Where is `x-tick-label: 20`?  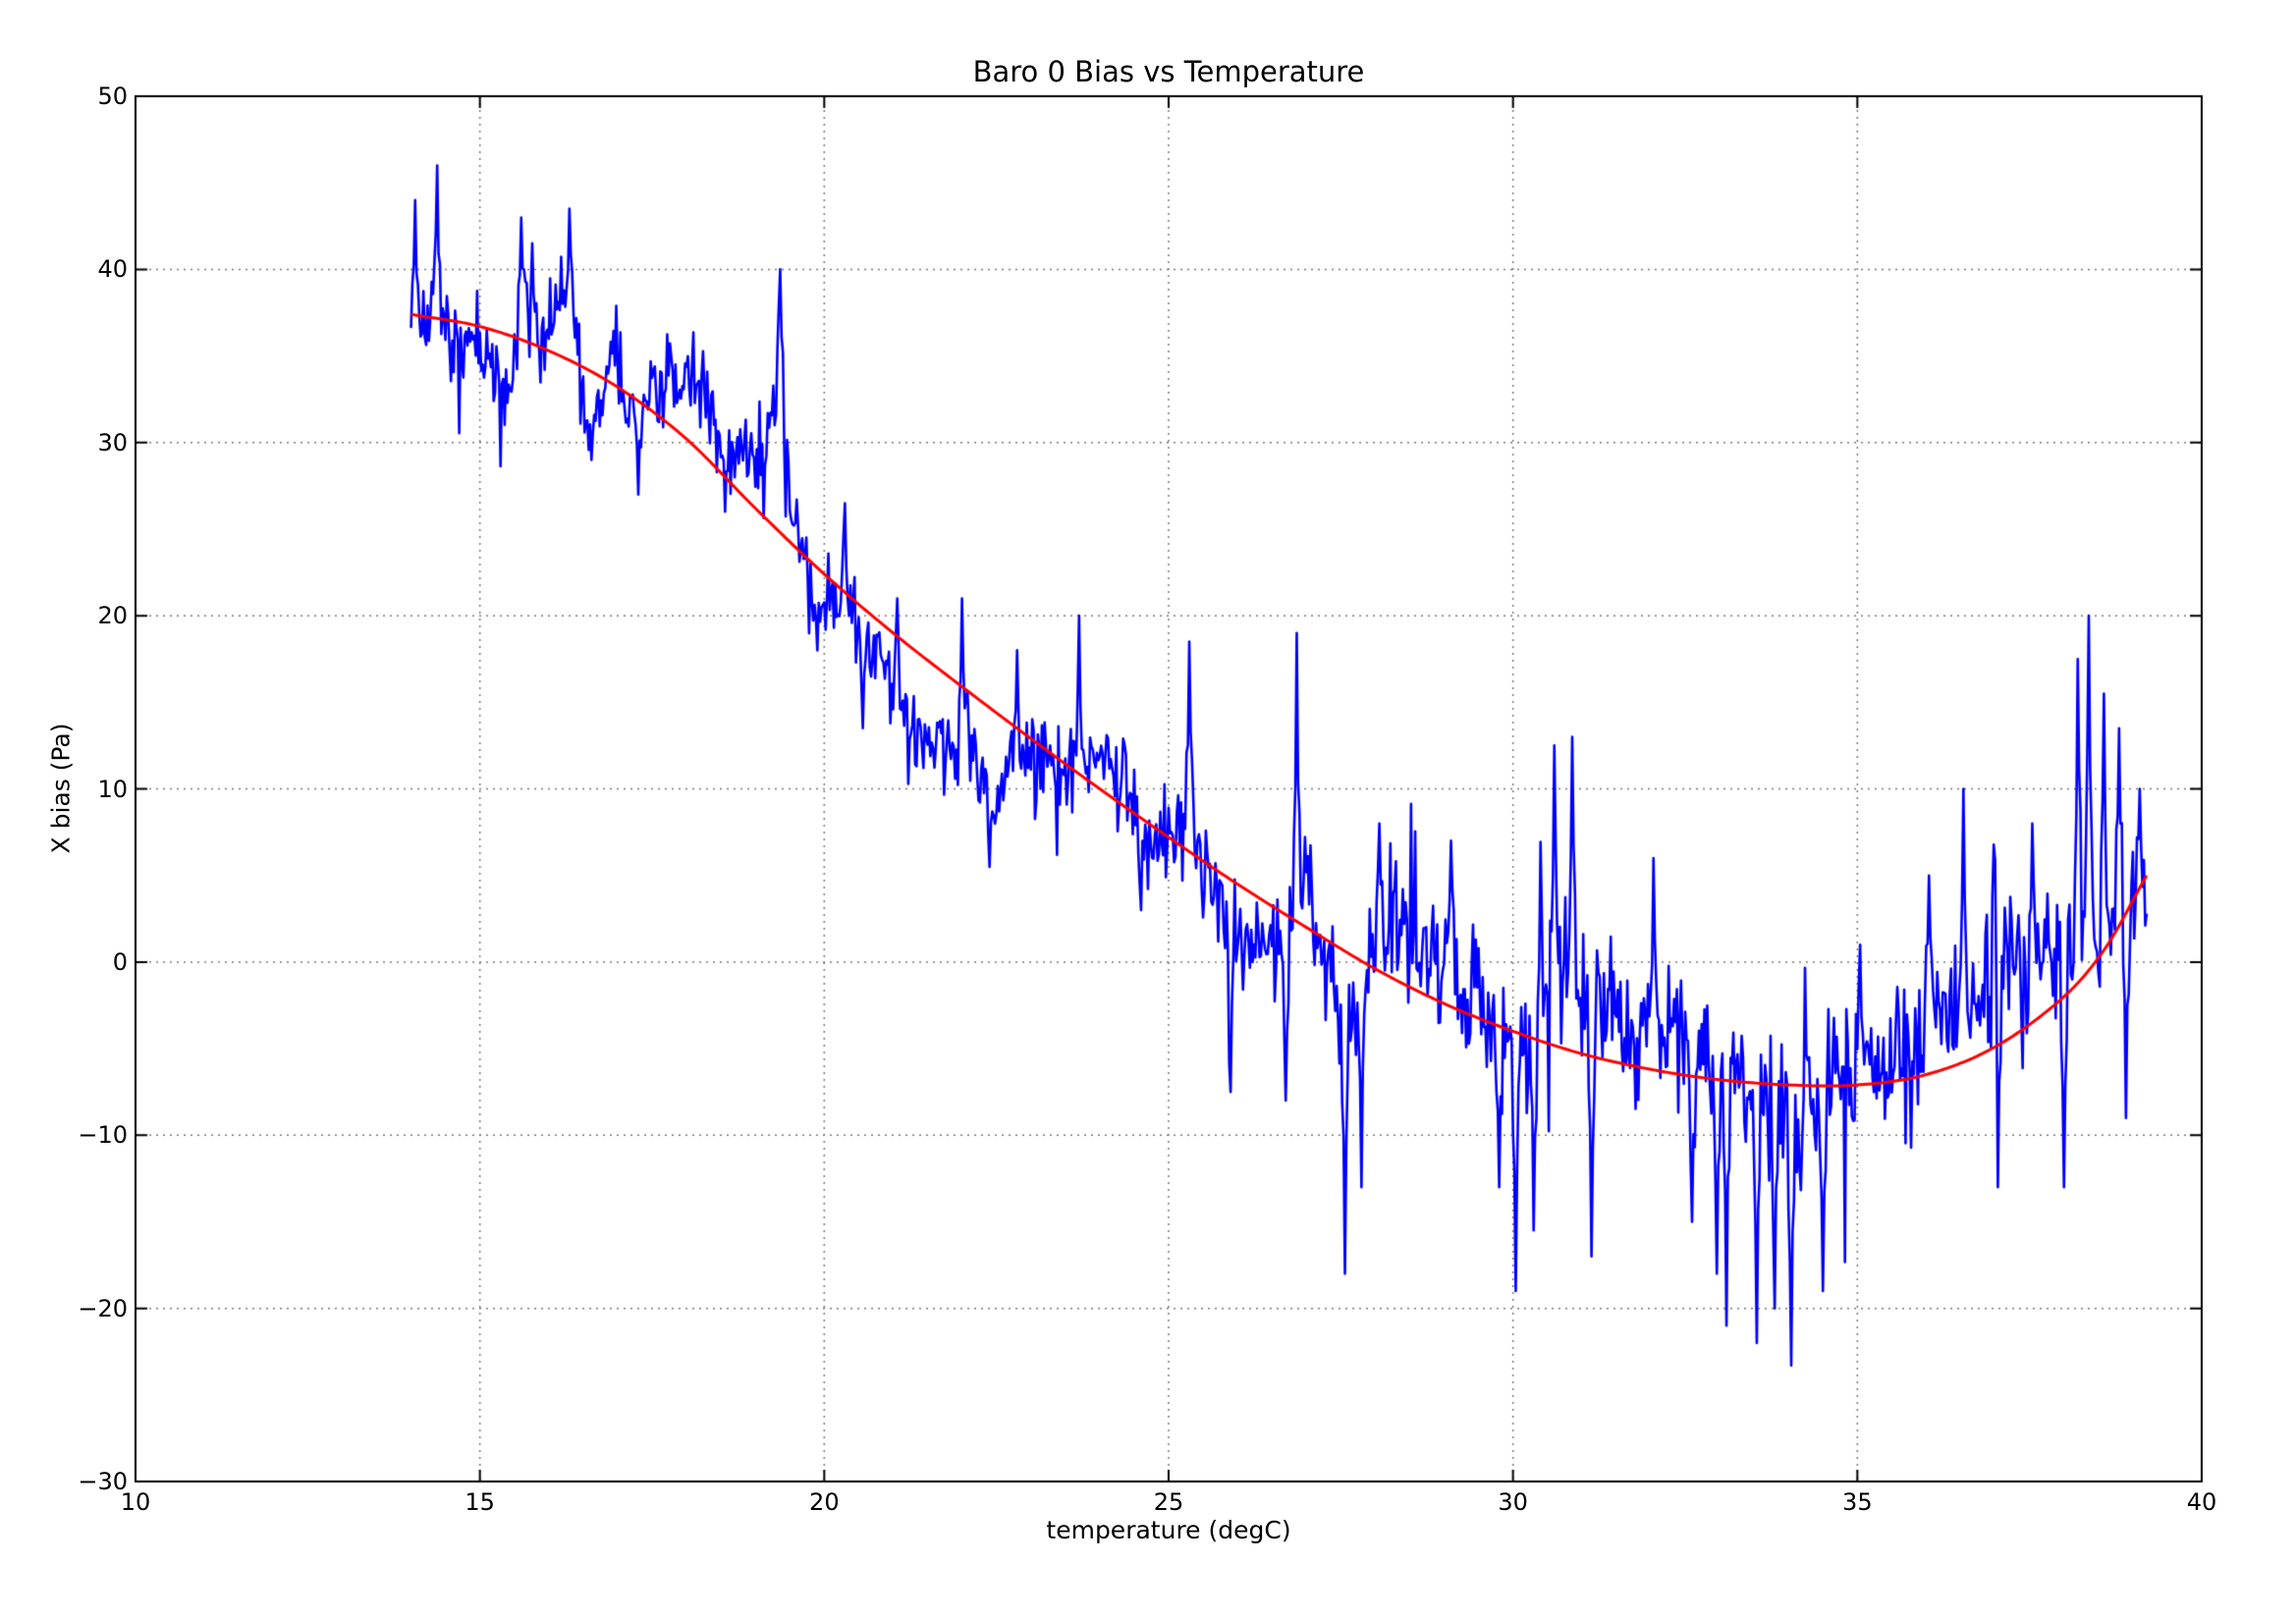
x-tick-label: 20 is located at coordinates (824, 1502).